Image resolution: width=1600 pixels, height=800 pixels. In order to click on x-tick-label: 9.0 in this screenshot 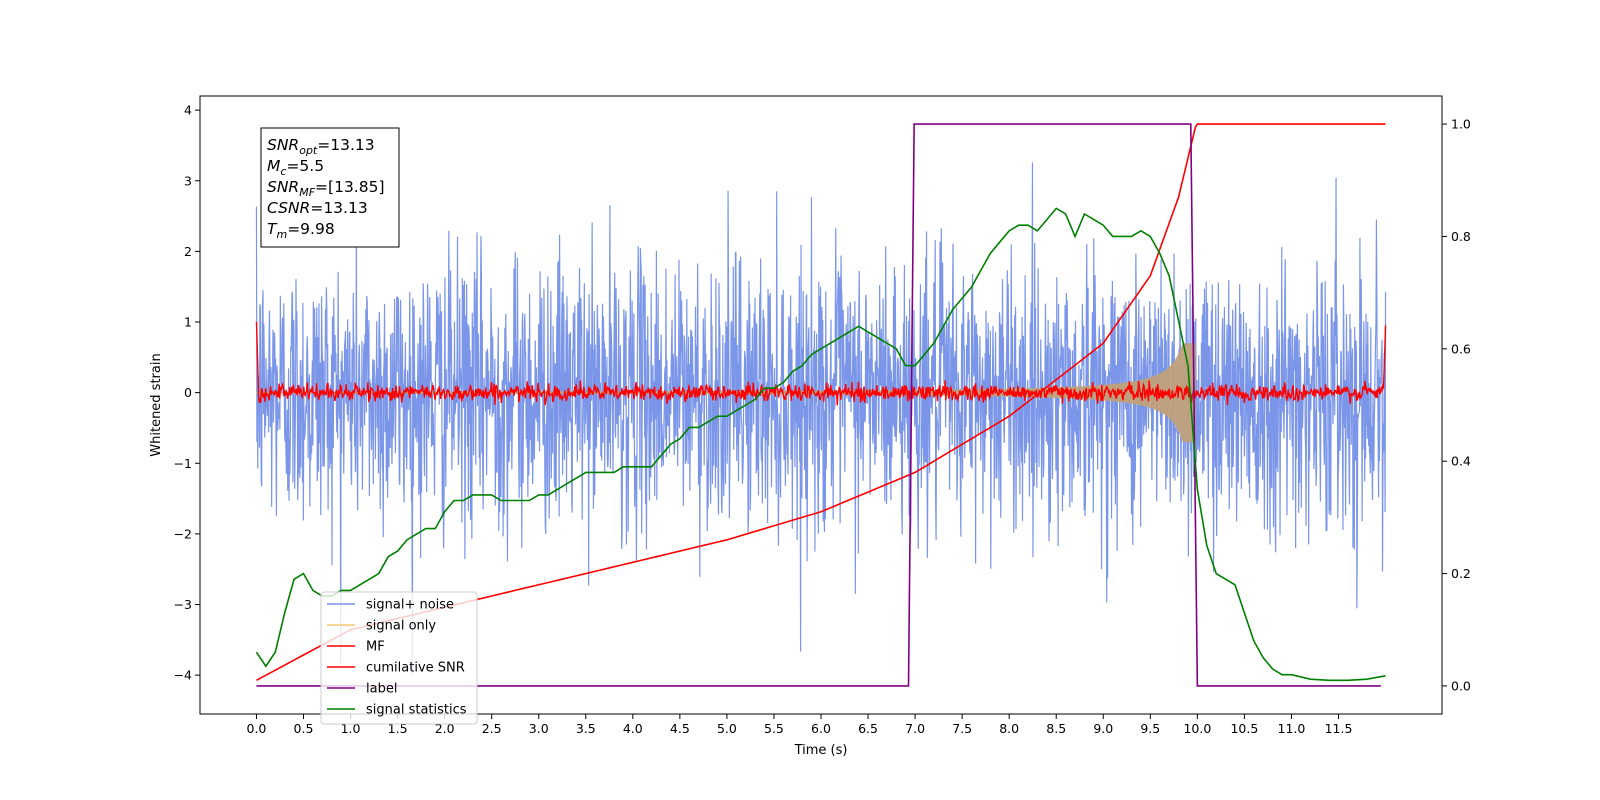, I will do `click(1103, 728)`.